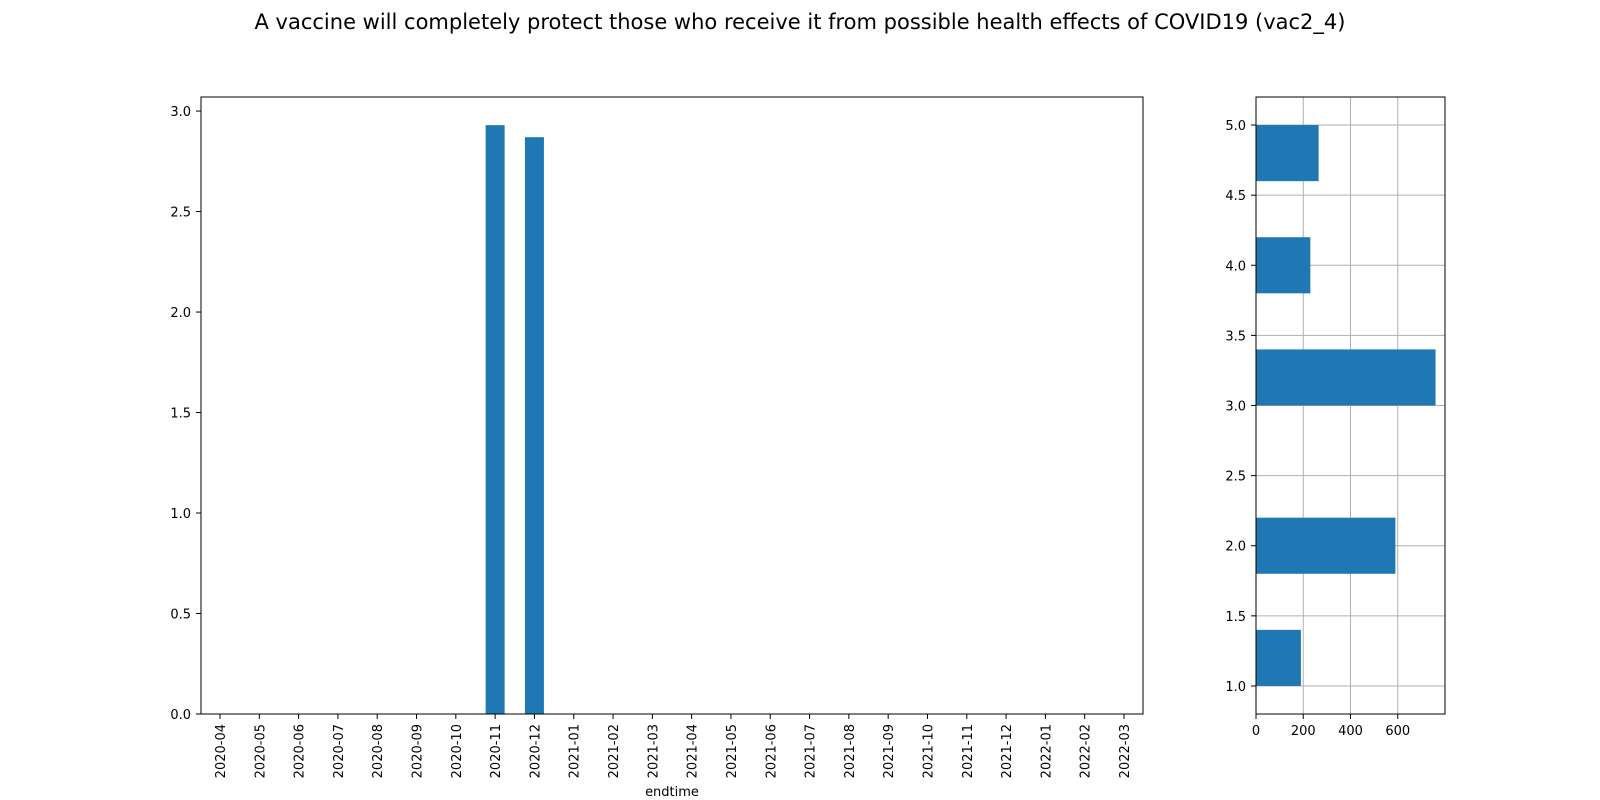  Describe the element at coordinates (1235, 266) in the screenshot. I see `y-tick-label: 4.0` at that location.